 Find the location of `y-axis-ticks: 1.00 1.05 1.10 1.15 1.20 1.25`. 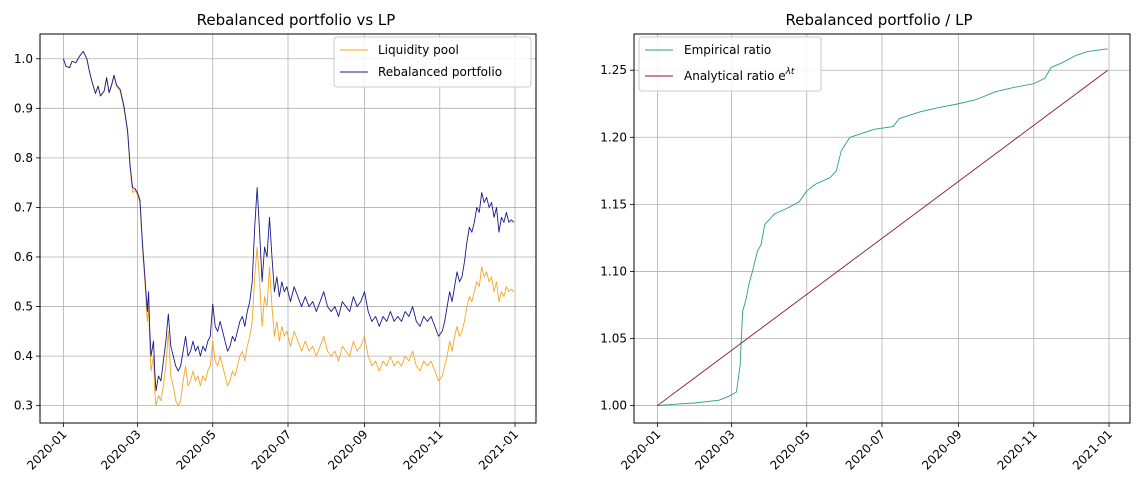

y-axis-ticks: 1.00 1.05 1.10 1.15 1.20 1.25 is located at coordinates (617, 238).